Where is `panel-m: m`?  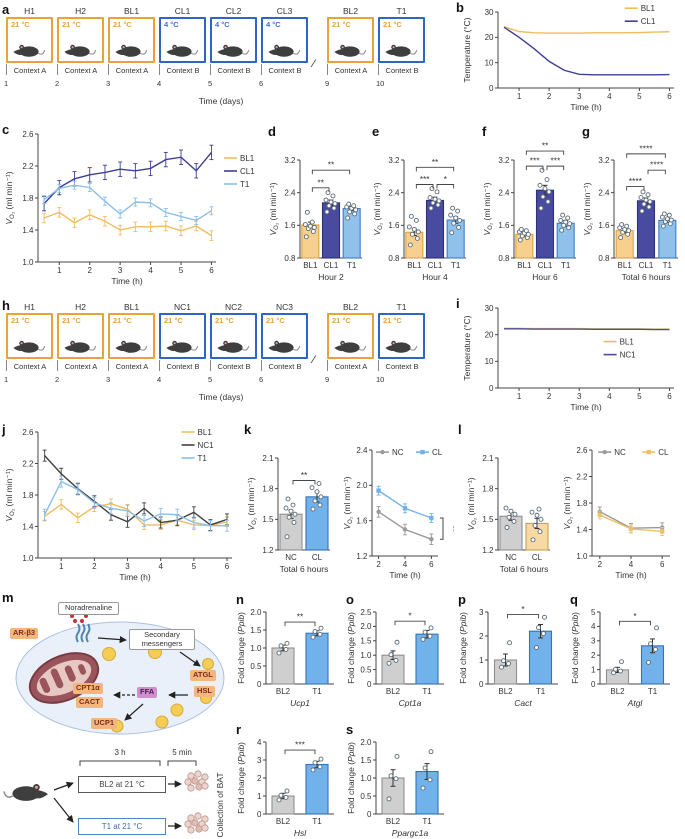
panel-m: m is located at coordinates (116, 714).